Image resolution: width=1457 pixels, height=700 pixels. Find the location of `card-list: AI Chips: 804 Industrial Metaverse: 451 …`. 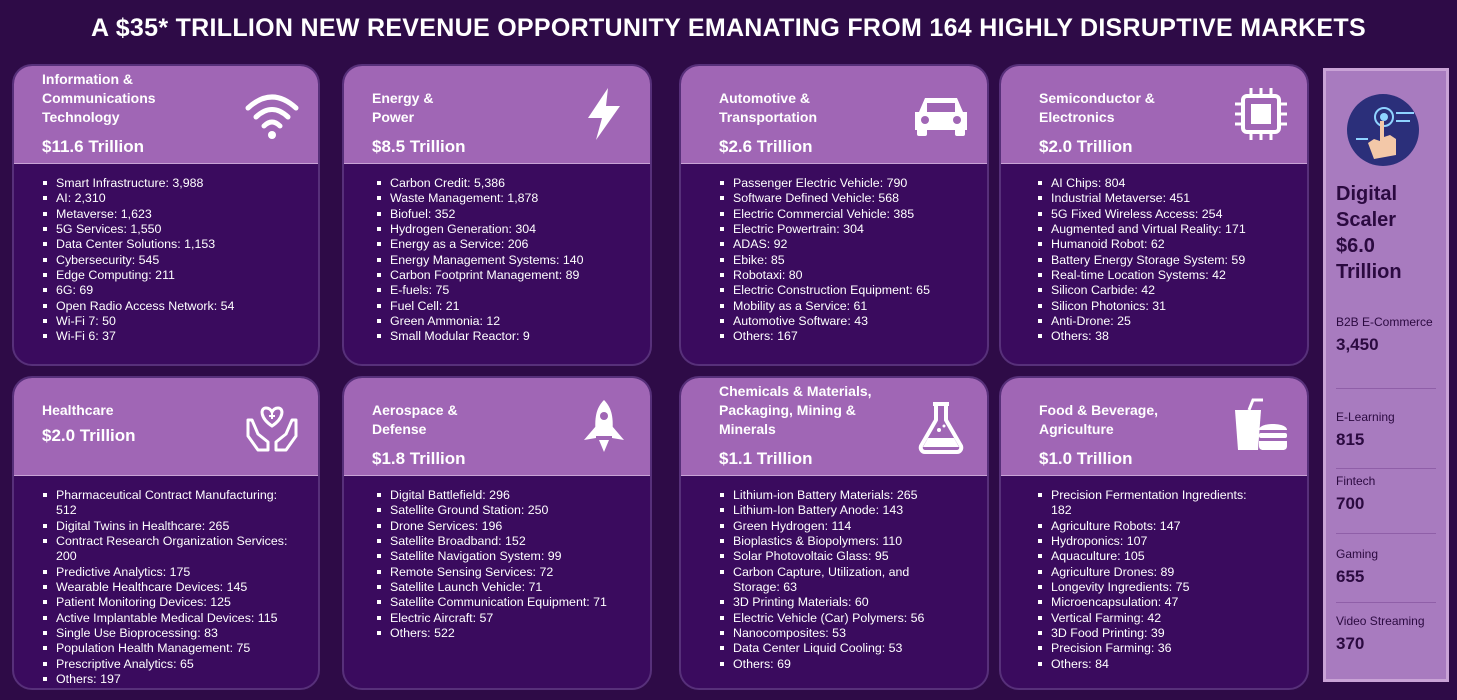

card-list: AI Chips: 804 Industrial Metaverse: 451 … is located at coordinates (1166, 260).